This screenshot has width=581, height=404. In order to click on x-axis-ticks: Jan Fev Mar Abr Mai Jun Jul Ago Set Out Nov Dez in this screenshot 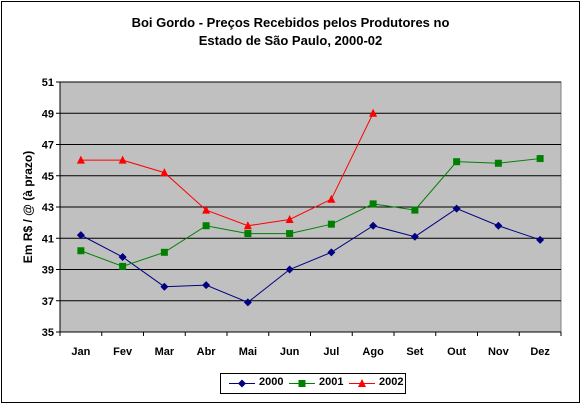, I will do `click(310, 344)`.